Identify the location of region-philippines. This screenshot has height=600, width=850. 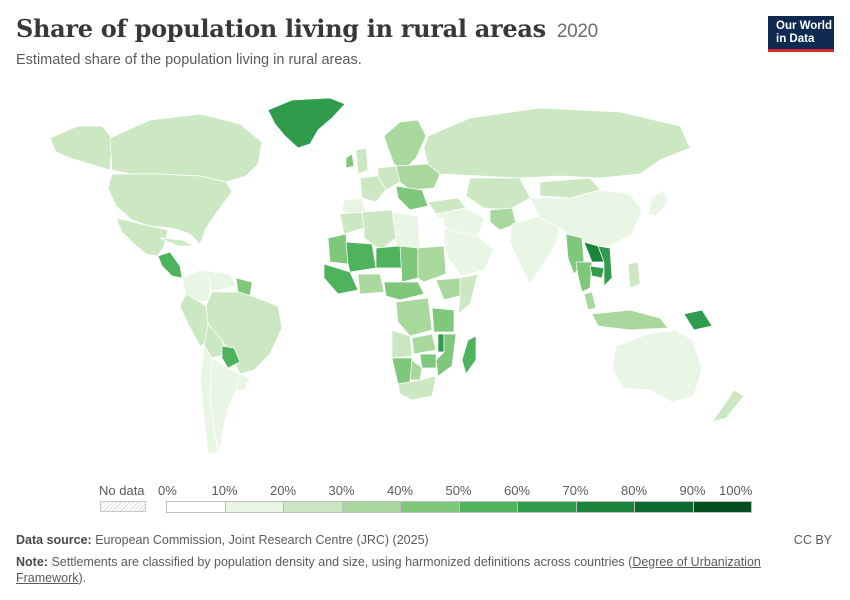
(634, 275).